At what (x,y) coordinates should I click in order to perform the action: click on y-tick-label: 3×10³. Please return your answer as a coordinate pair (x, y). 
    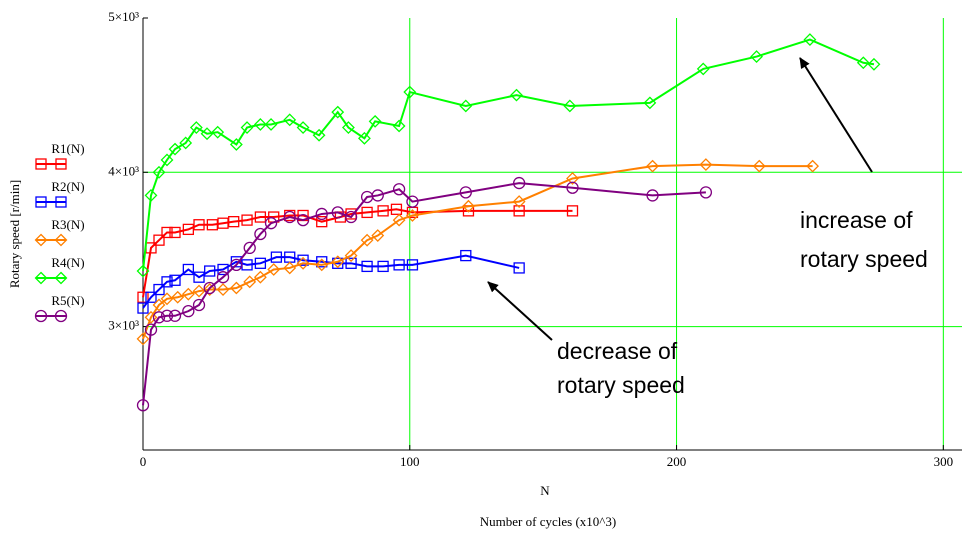
    Looking at the image, I should click on (123, 325).